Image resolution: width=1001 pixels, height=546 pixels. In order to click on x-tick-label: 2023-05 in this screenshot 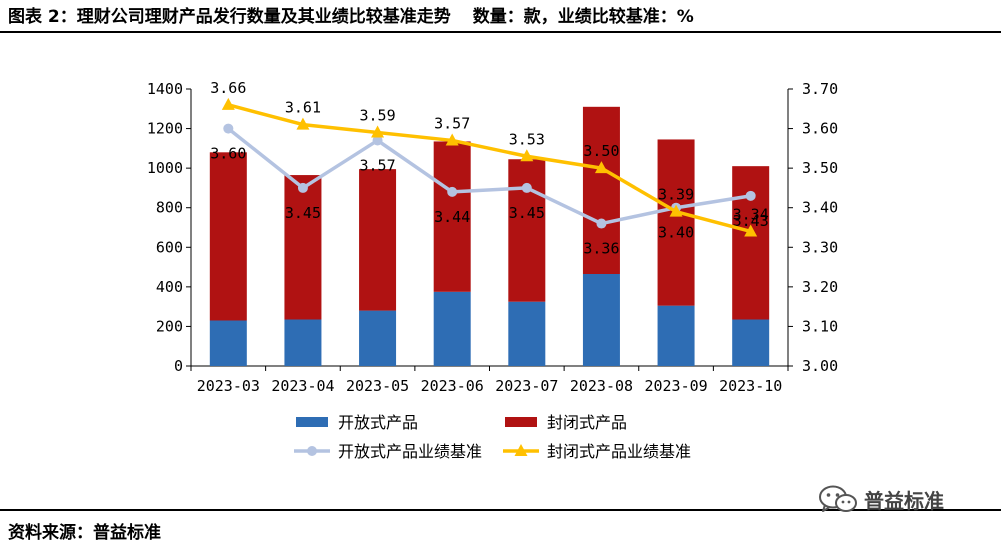, I will do `click(377, 386)`.